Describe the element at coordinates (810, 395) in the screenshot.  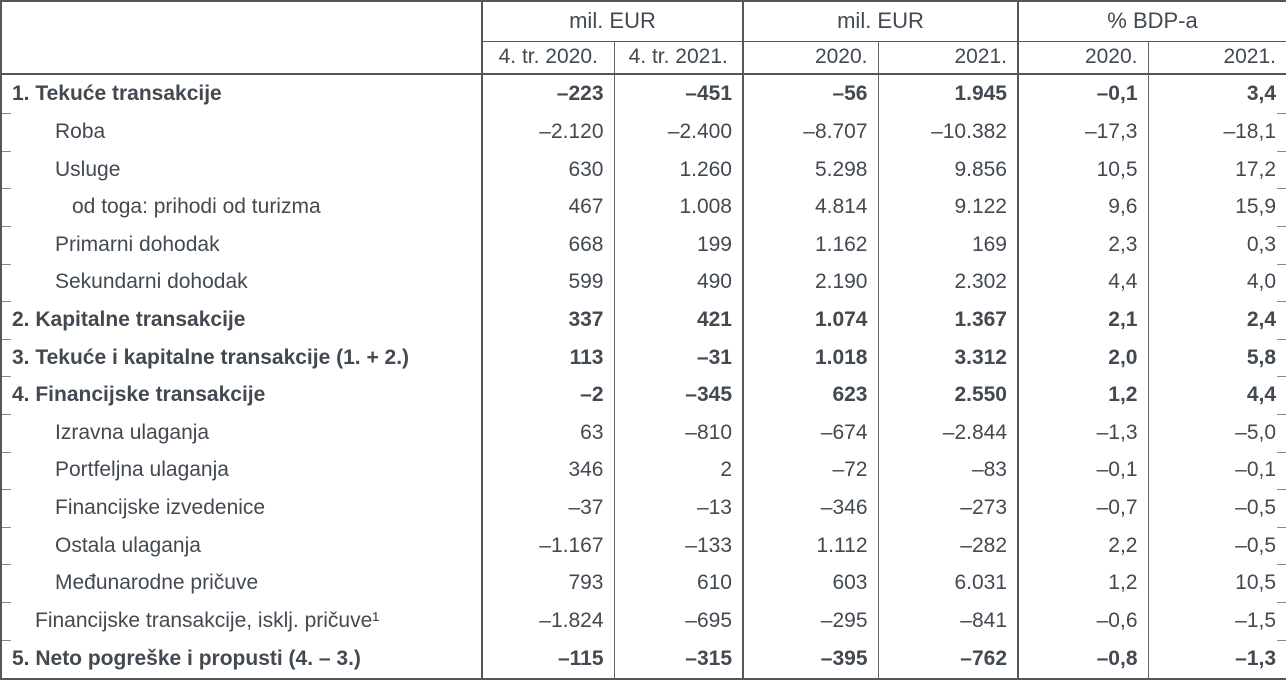
I see `value-cell: 623` at that location.